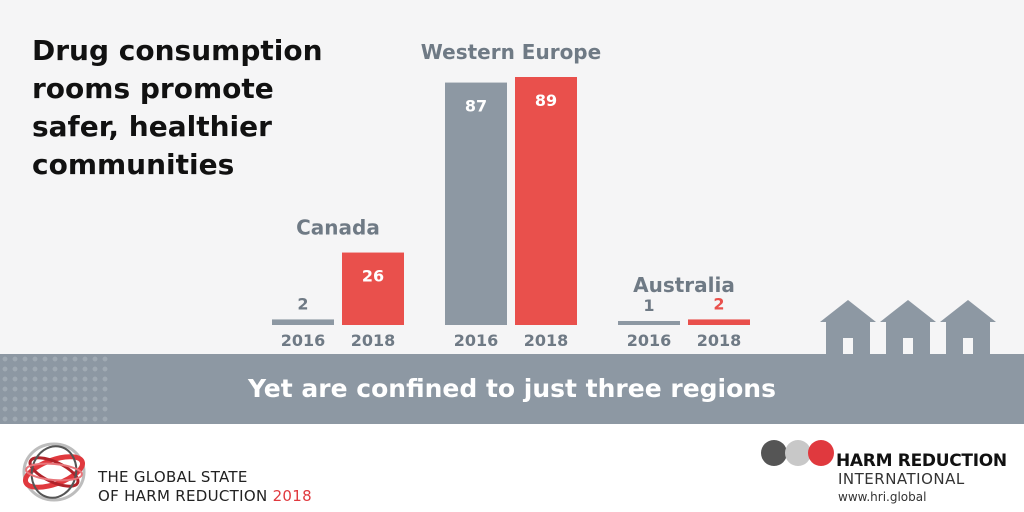  What do you see at coordinates (921, 461) in the screenshot?
I see `hri-name: HARM REDUCTION` at bounding box center [921, 461].